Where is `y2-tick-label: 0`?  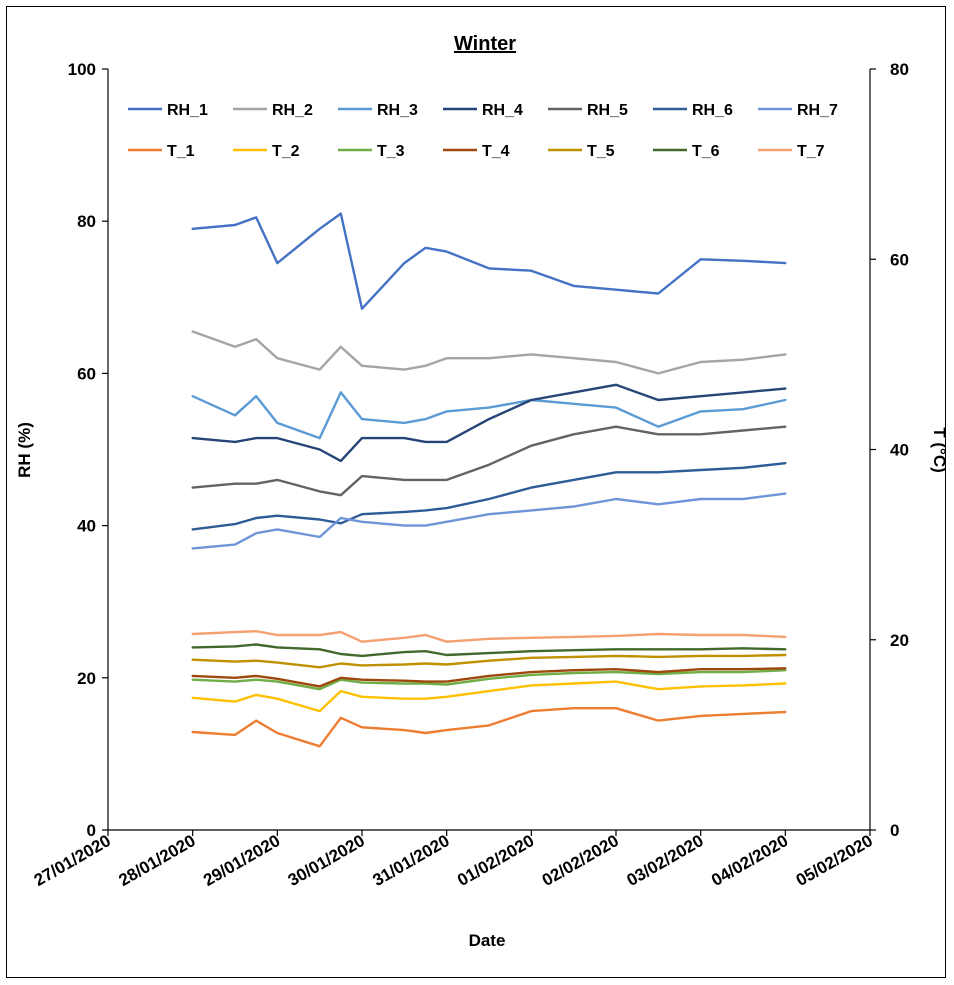
y2-tick-label: 0 is located at coordinates (894, 830).